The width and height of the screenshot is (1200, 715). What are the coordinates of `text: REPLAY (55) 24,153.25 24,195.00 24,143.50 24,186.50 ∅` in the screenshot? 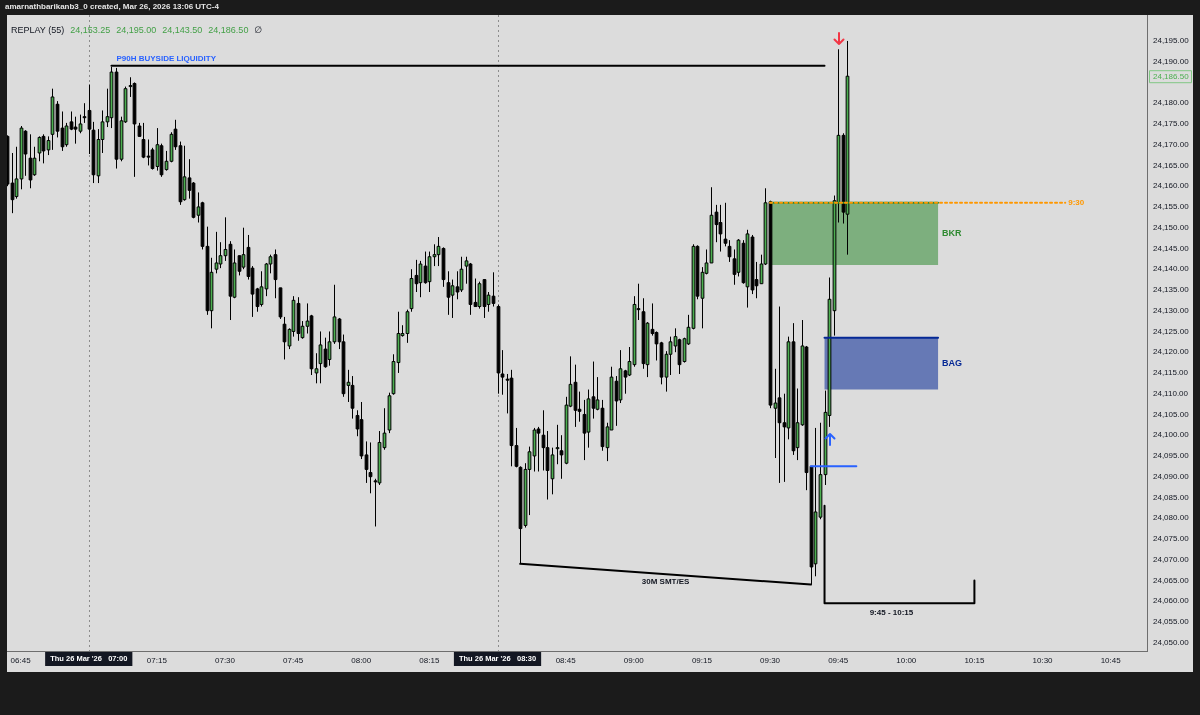 It's located at (137, 30).